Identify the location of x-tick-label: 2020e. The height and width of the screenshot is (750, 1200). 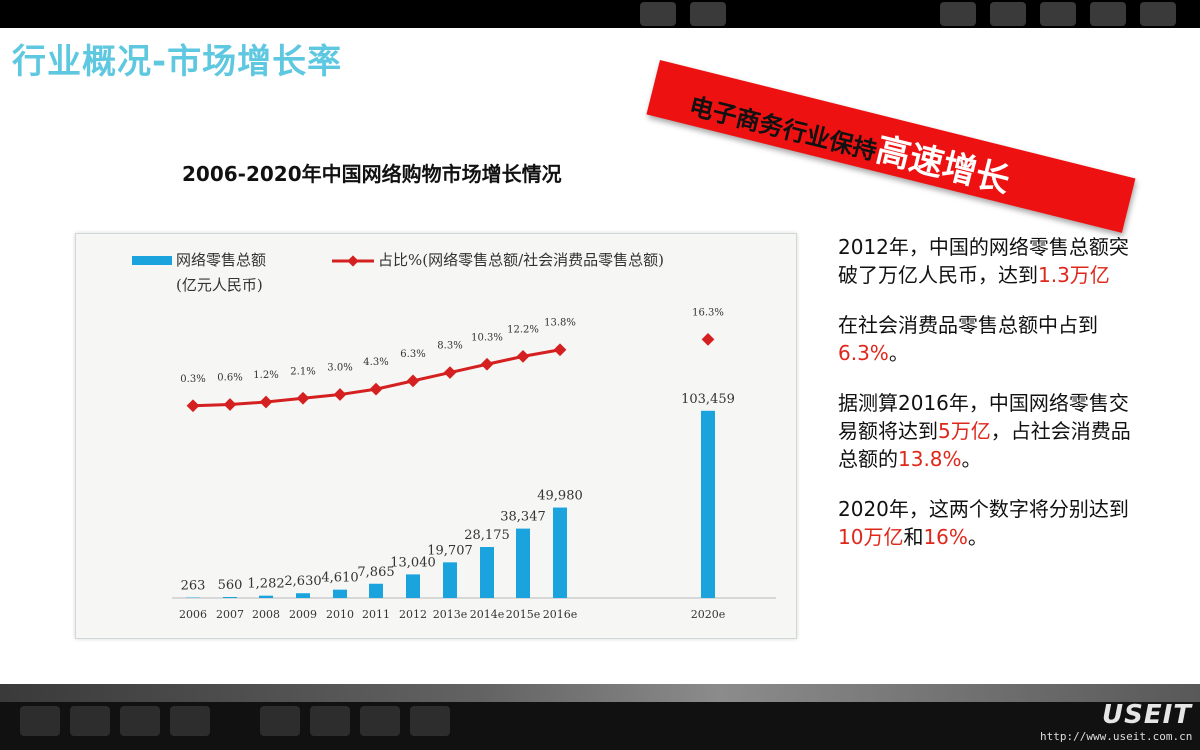
(708, 614).